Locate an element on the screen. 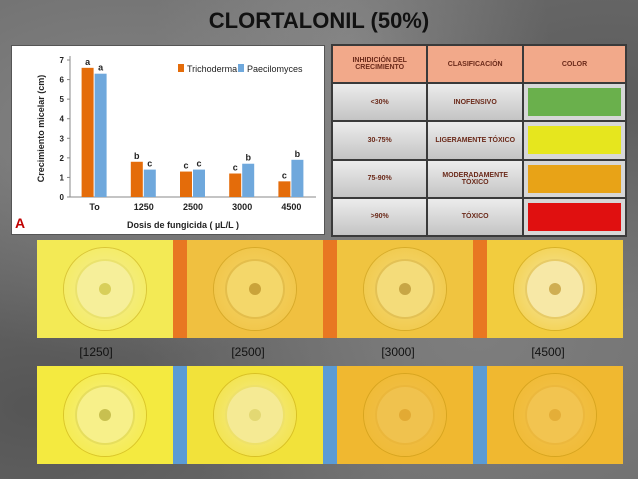 This screenshot has width=638, height=479. y-tick-label: 5 is located at coordinates (62, 99).